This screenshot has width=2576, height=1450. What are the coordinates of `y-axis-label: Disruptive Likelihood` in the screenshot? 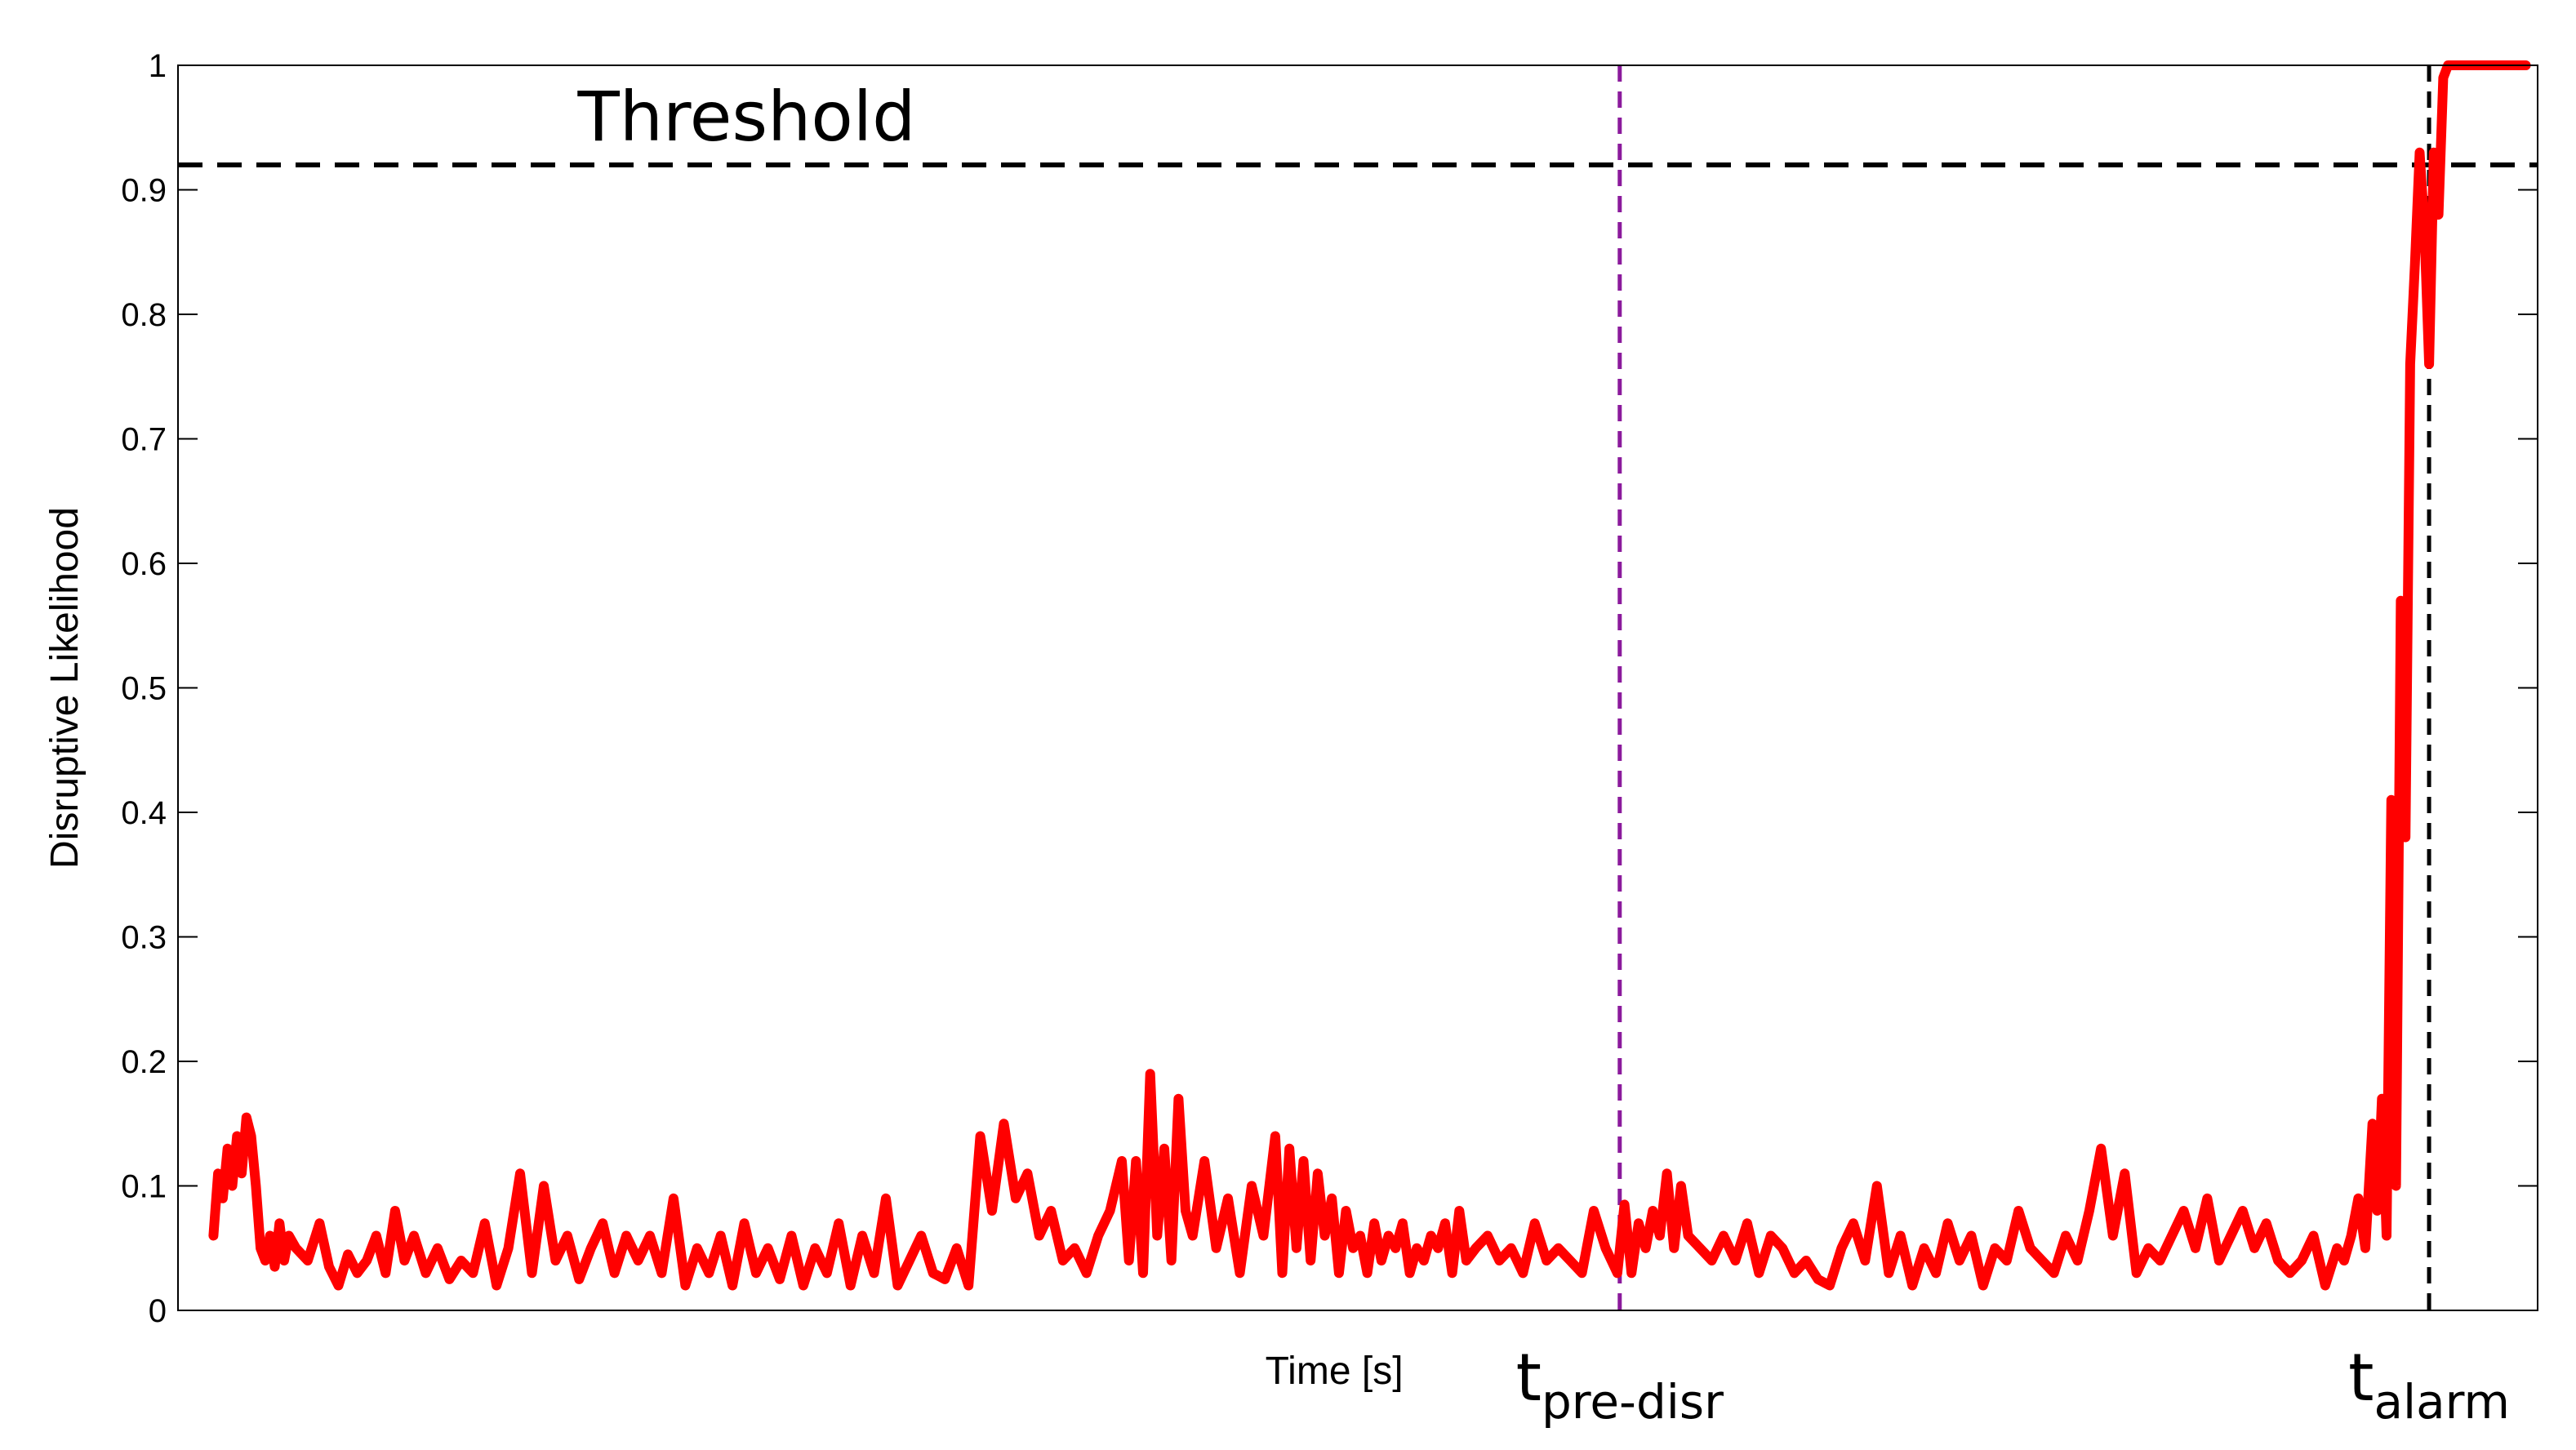 It's located at (65, 688).